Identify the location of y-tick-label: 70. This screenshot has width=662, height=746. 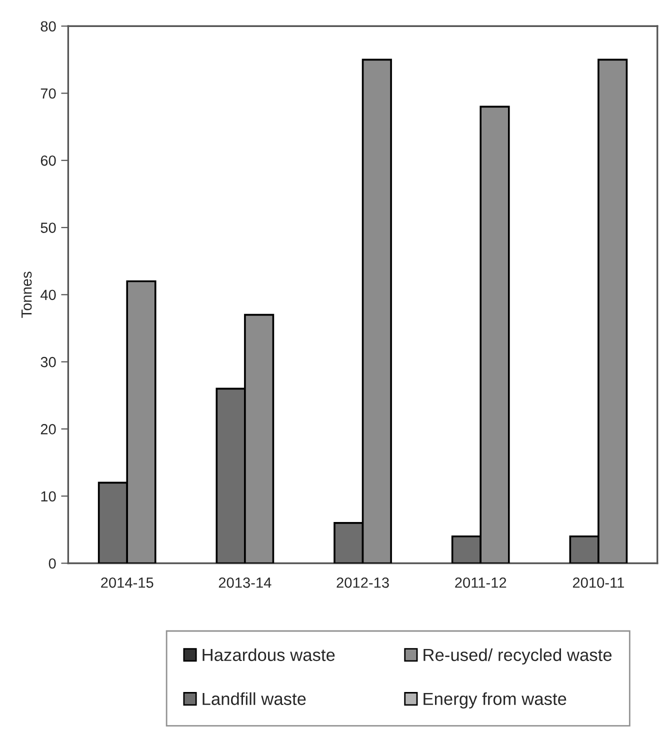
(48, 93).